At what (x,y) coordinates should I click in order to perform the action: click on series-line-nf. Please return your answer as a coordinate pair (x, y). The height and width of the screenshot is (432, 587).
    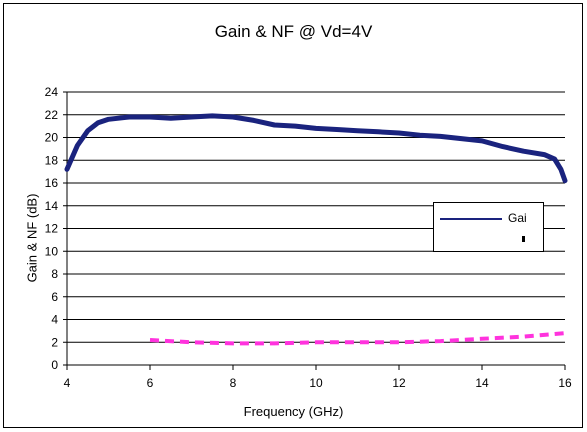
    Looking at the image, I should click on (357, 338).